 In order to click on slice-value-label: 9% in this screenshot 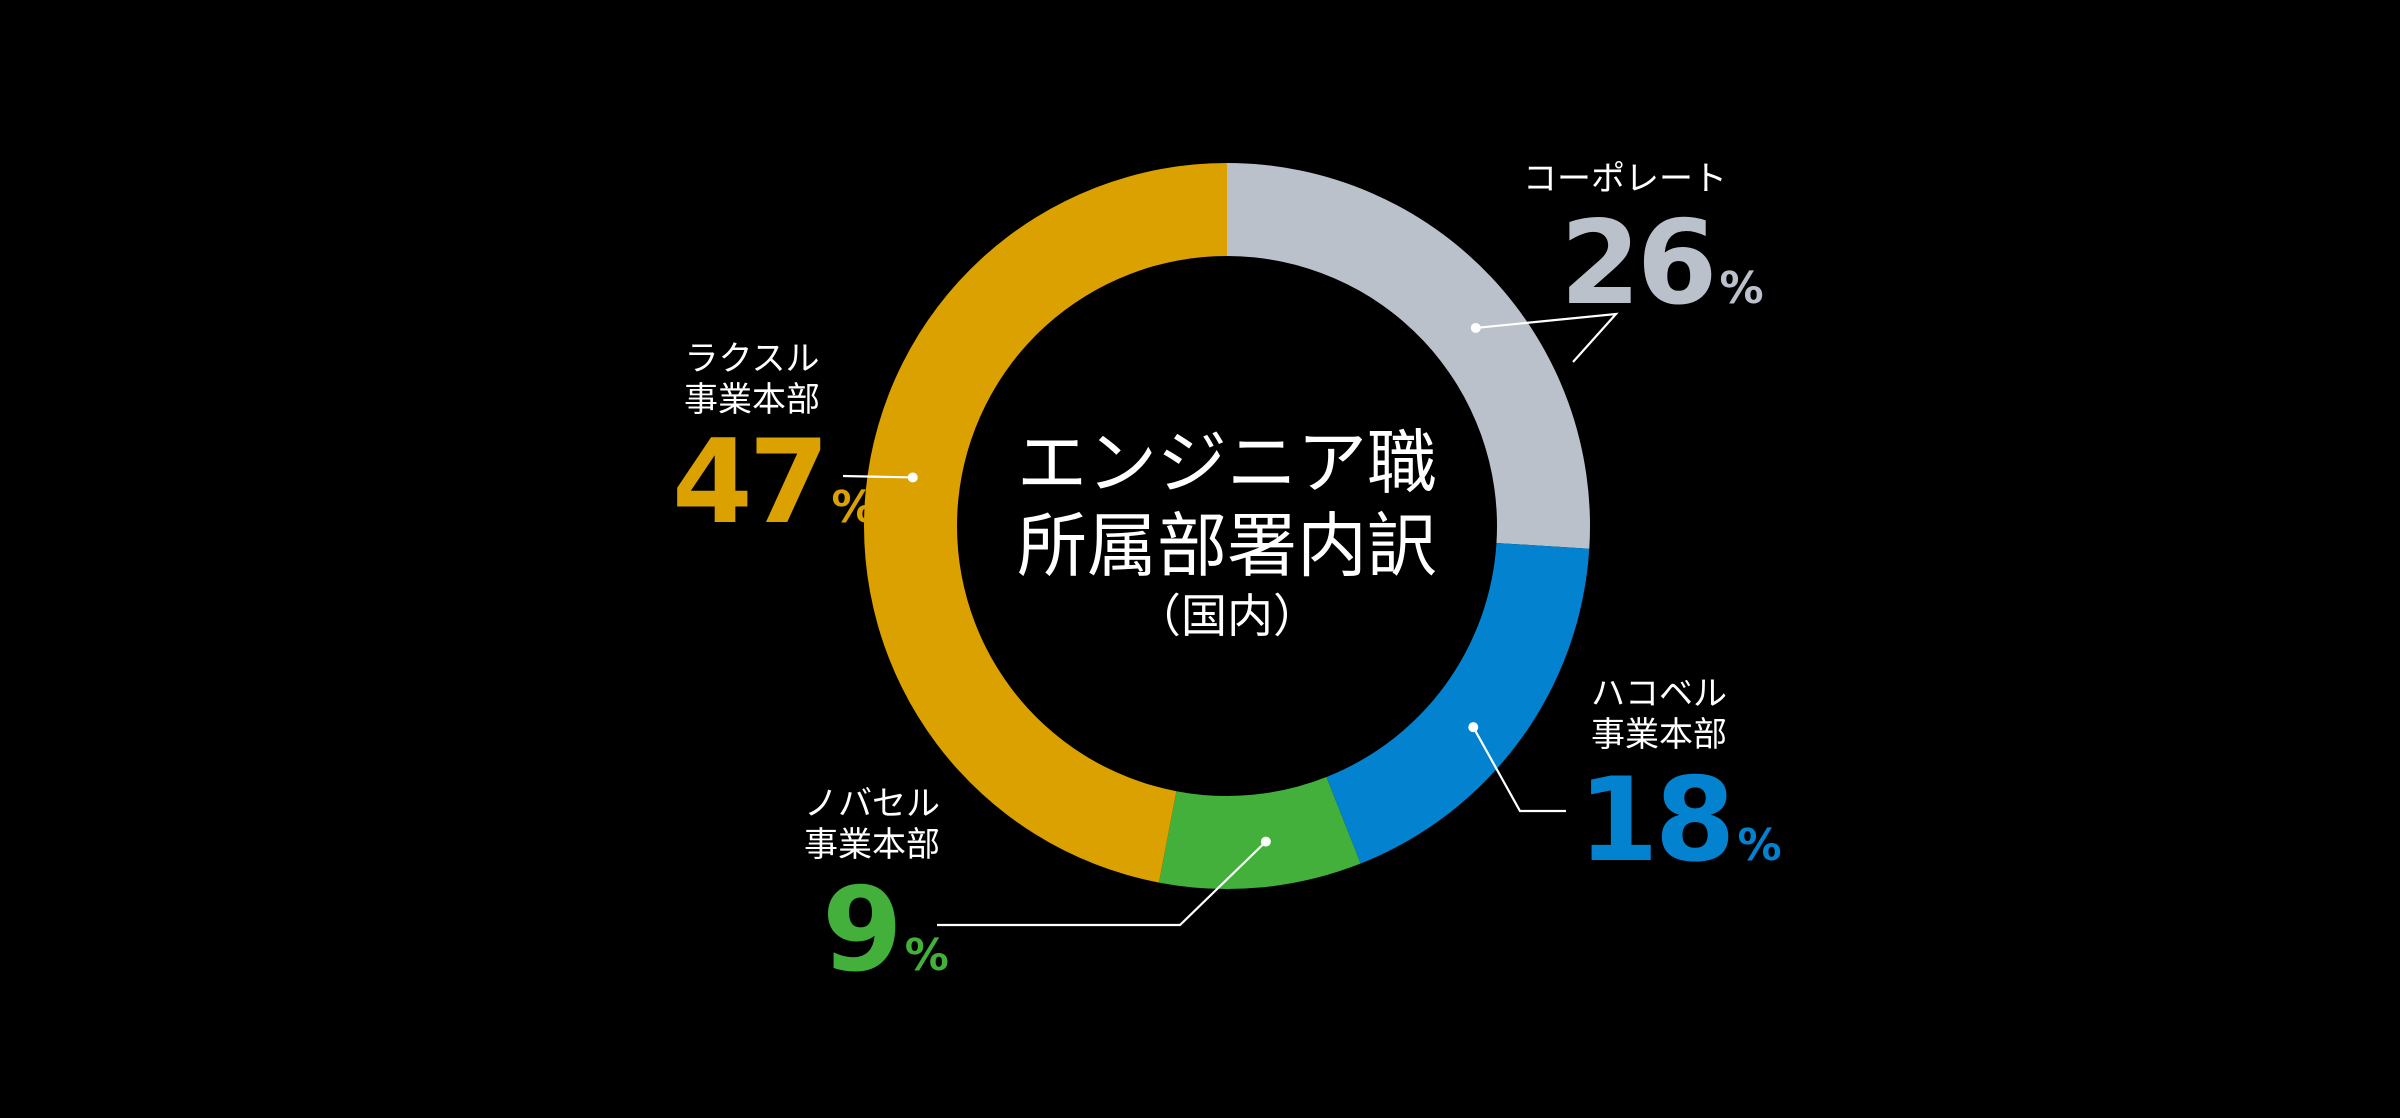, I will do `click(885, 930)`.